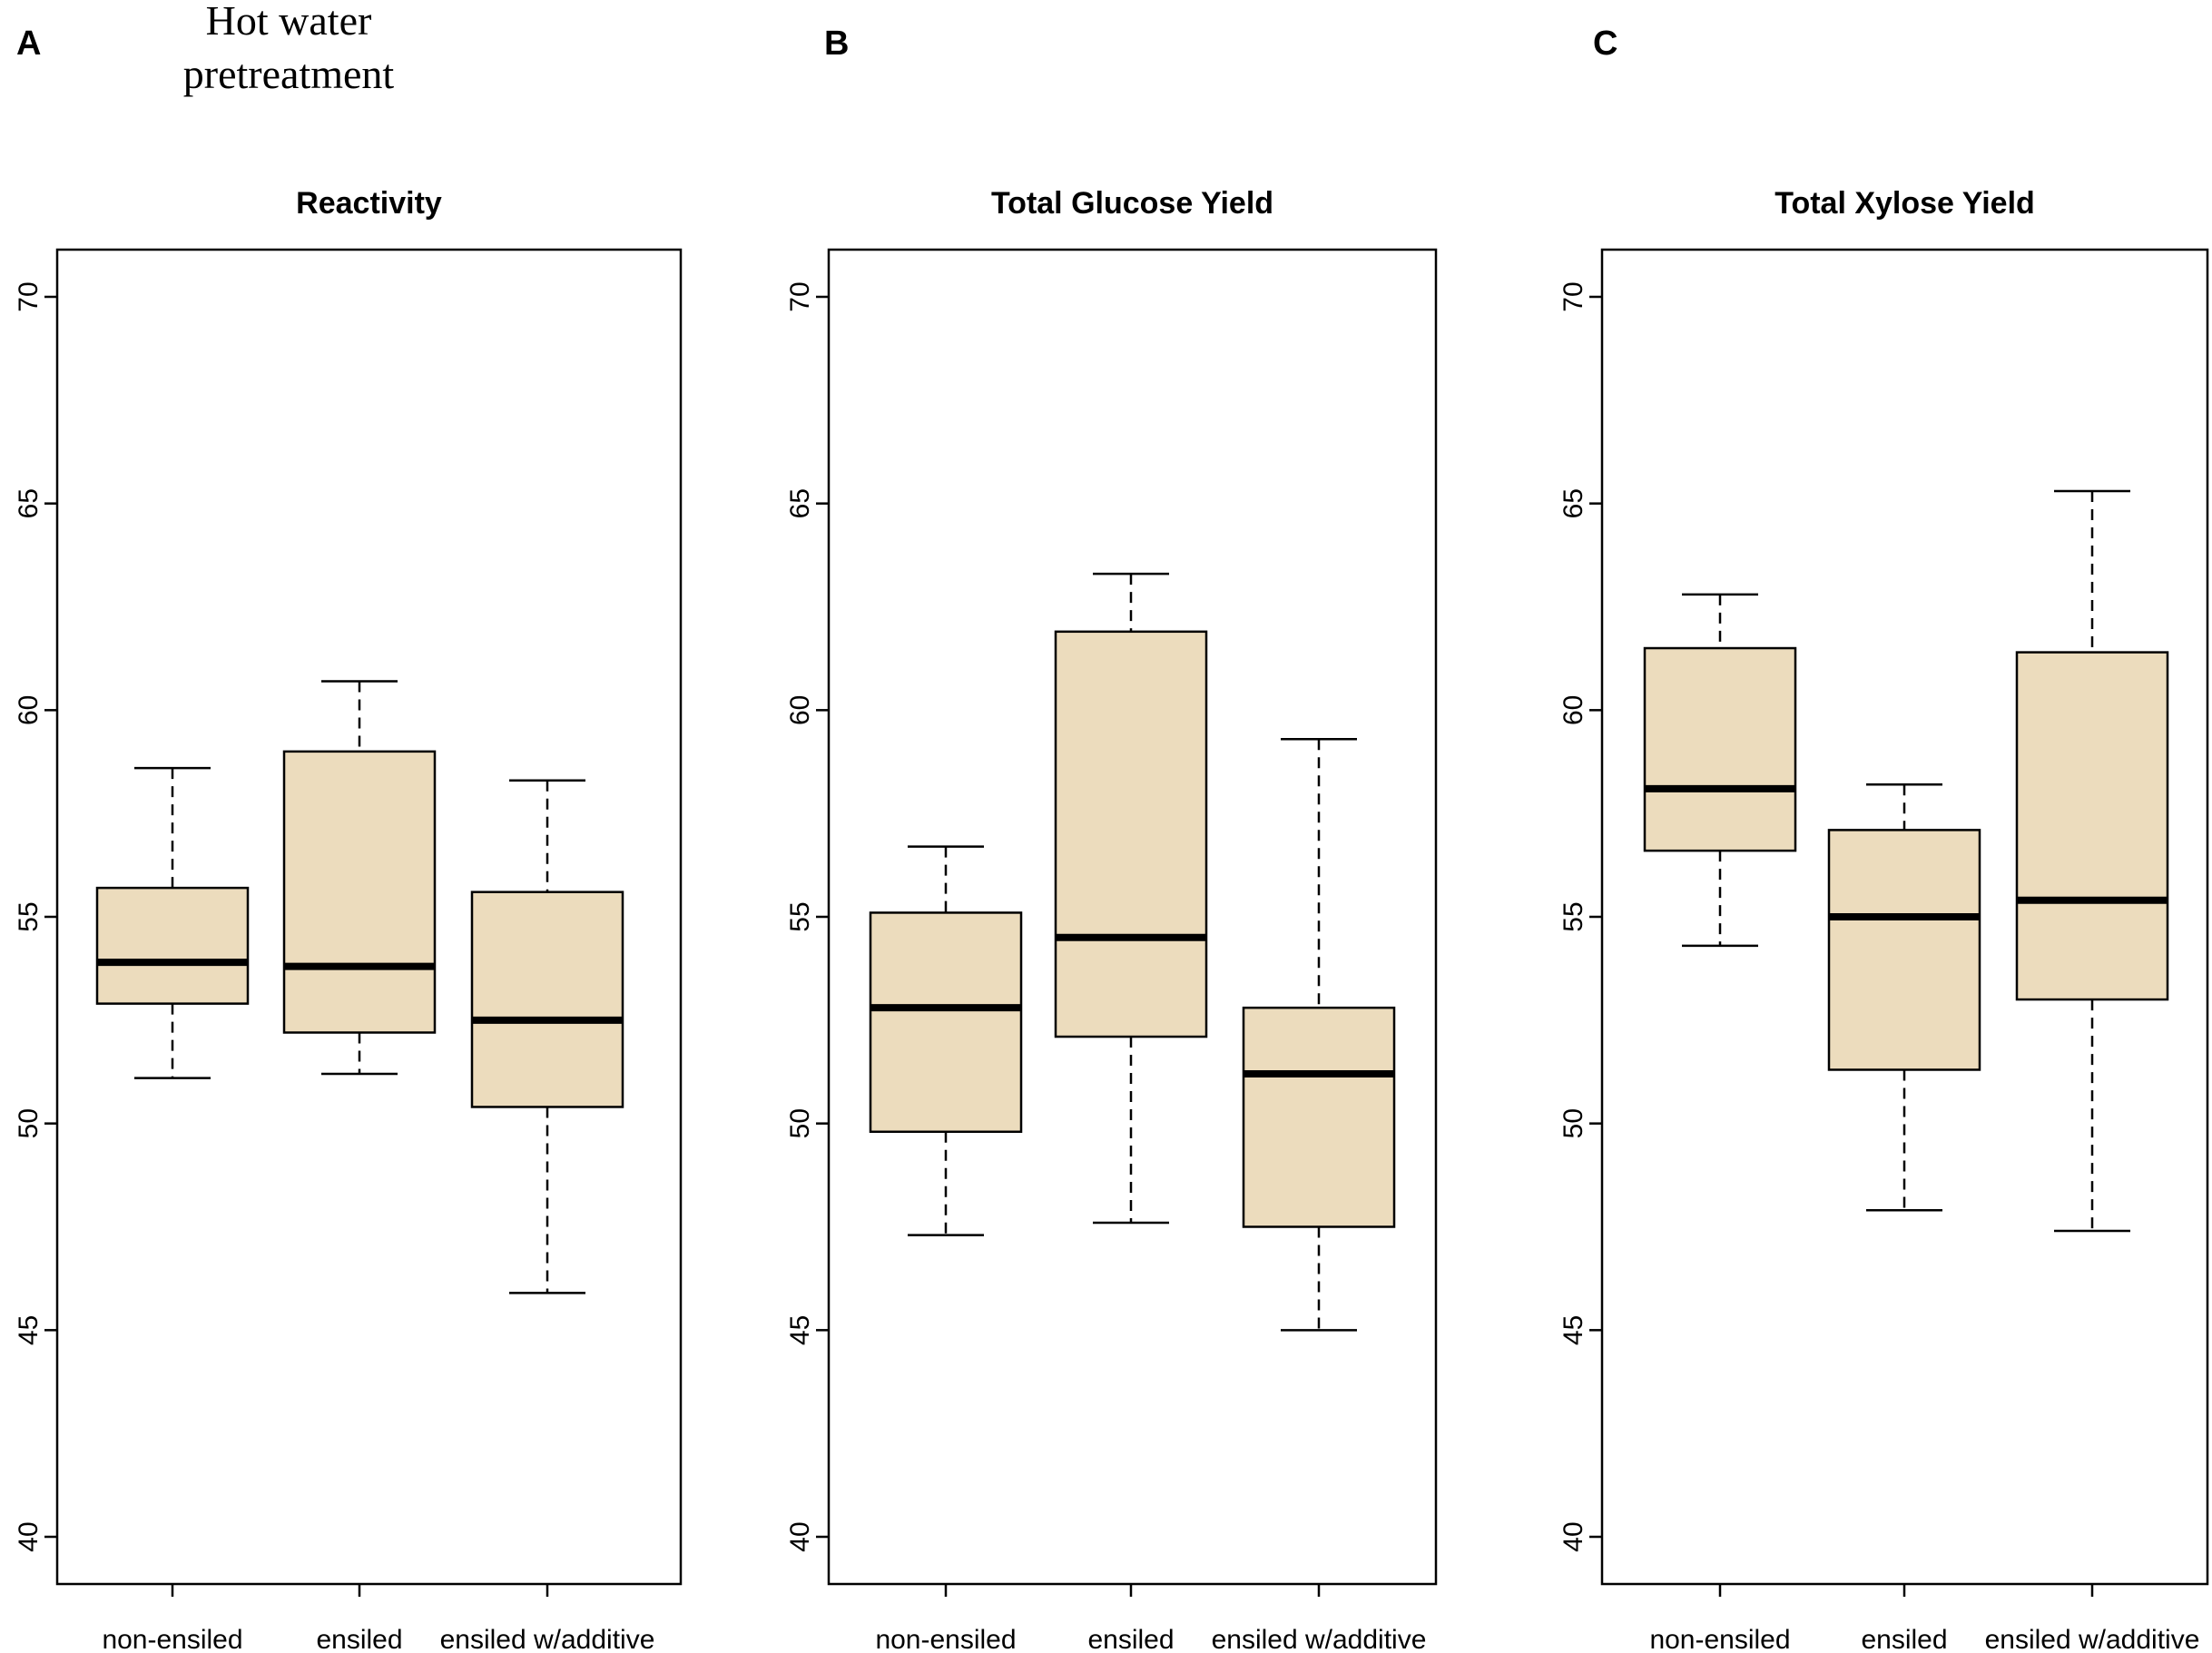 This screenshot has width=2212, height=1653. I want to click on chart-title: Total Glucose Yield, so click(1132, 204).